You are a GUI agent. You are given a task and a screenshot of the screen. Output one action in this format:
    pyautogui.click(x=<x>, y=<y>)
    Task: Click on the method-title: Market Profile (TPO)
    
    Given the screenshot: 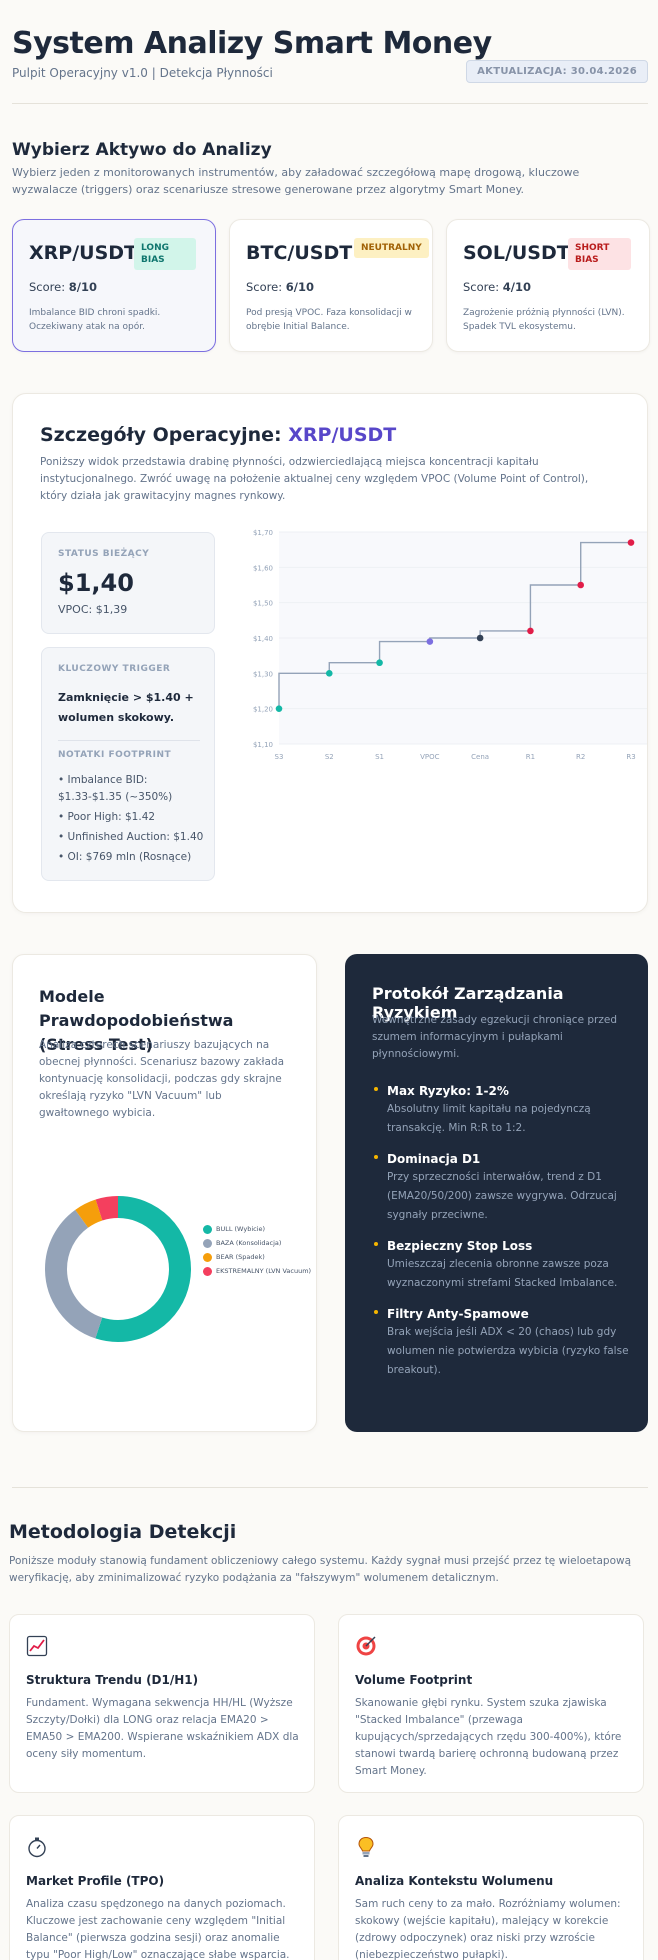 What is the action you would take?
    pyautogui.click(x=95, y=1881)
    